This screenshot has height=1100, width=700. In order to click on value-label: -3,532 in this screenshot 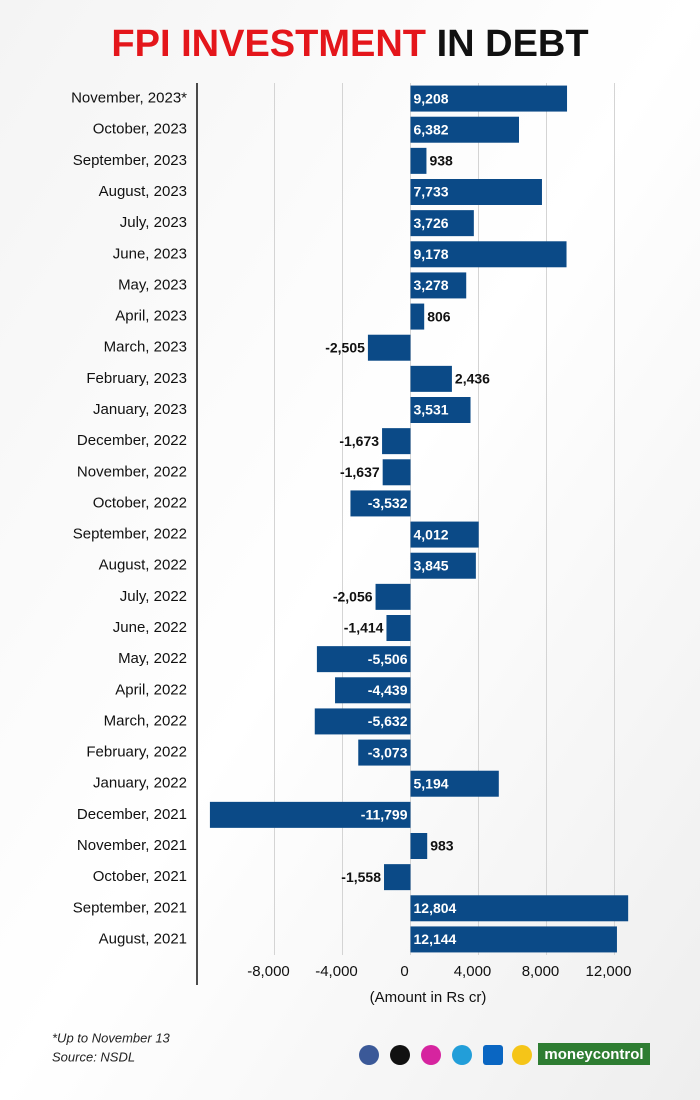, I will do `click(388, 503)`.